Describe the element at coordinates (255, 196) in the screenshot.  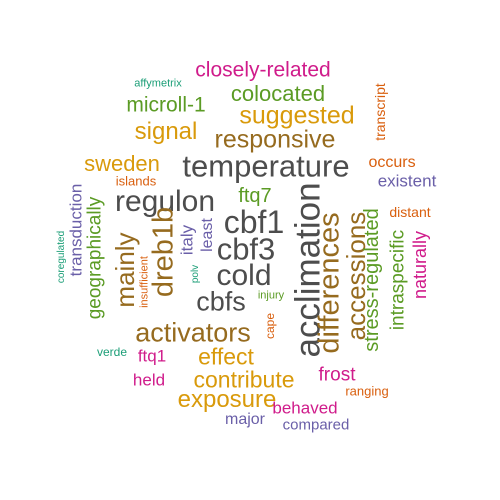
I see `word: ftq7` at that location.